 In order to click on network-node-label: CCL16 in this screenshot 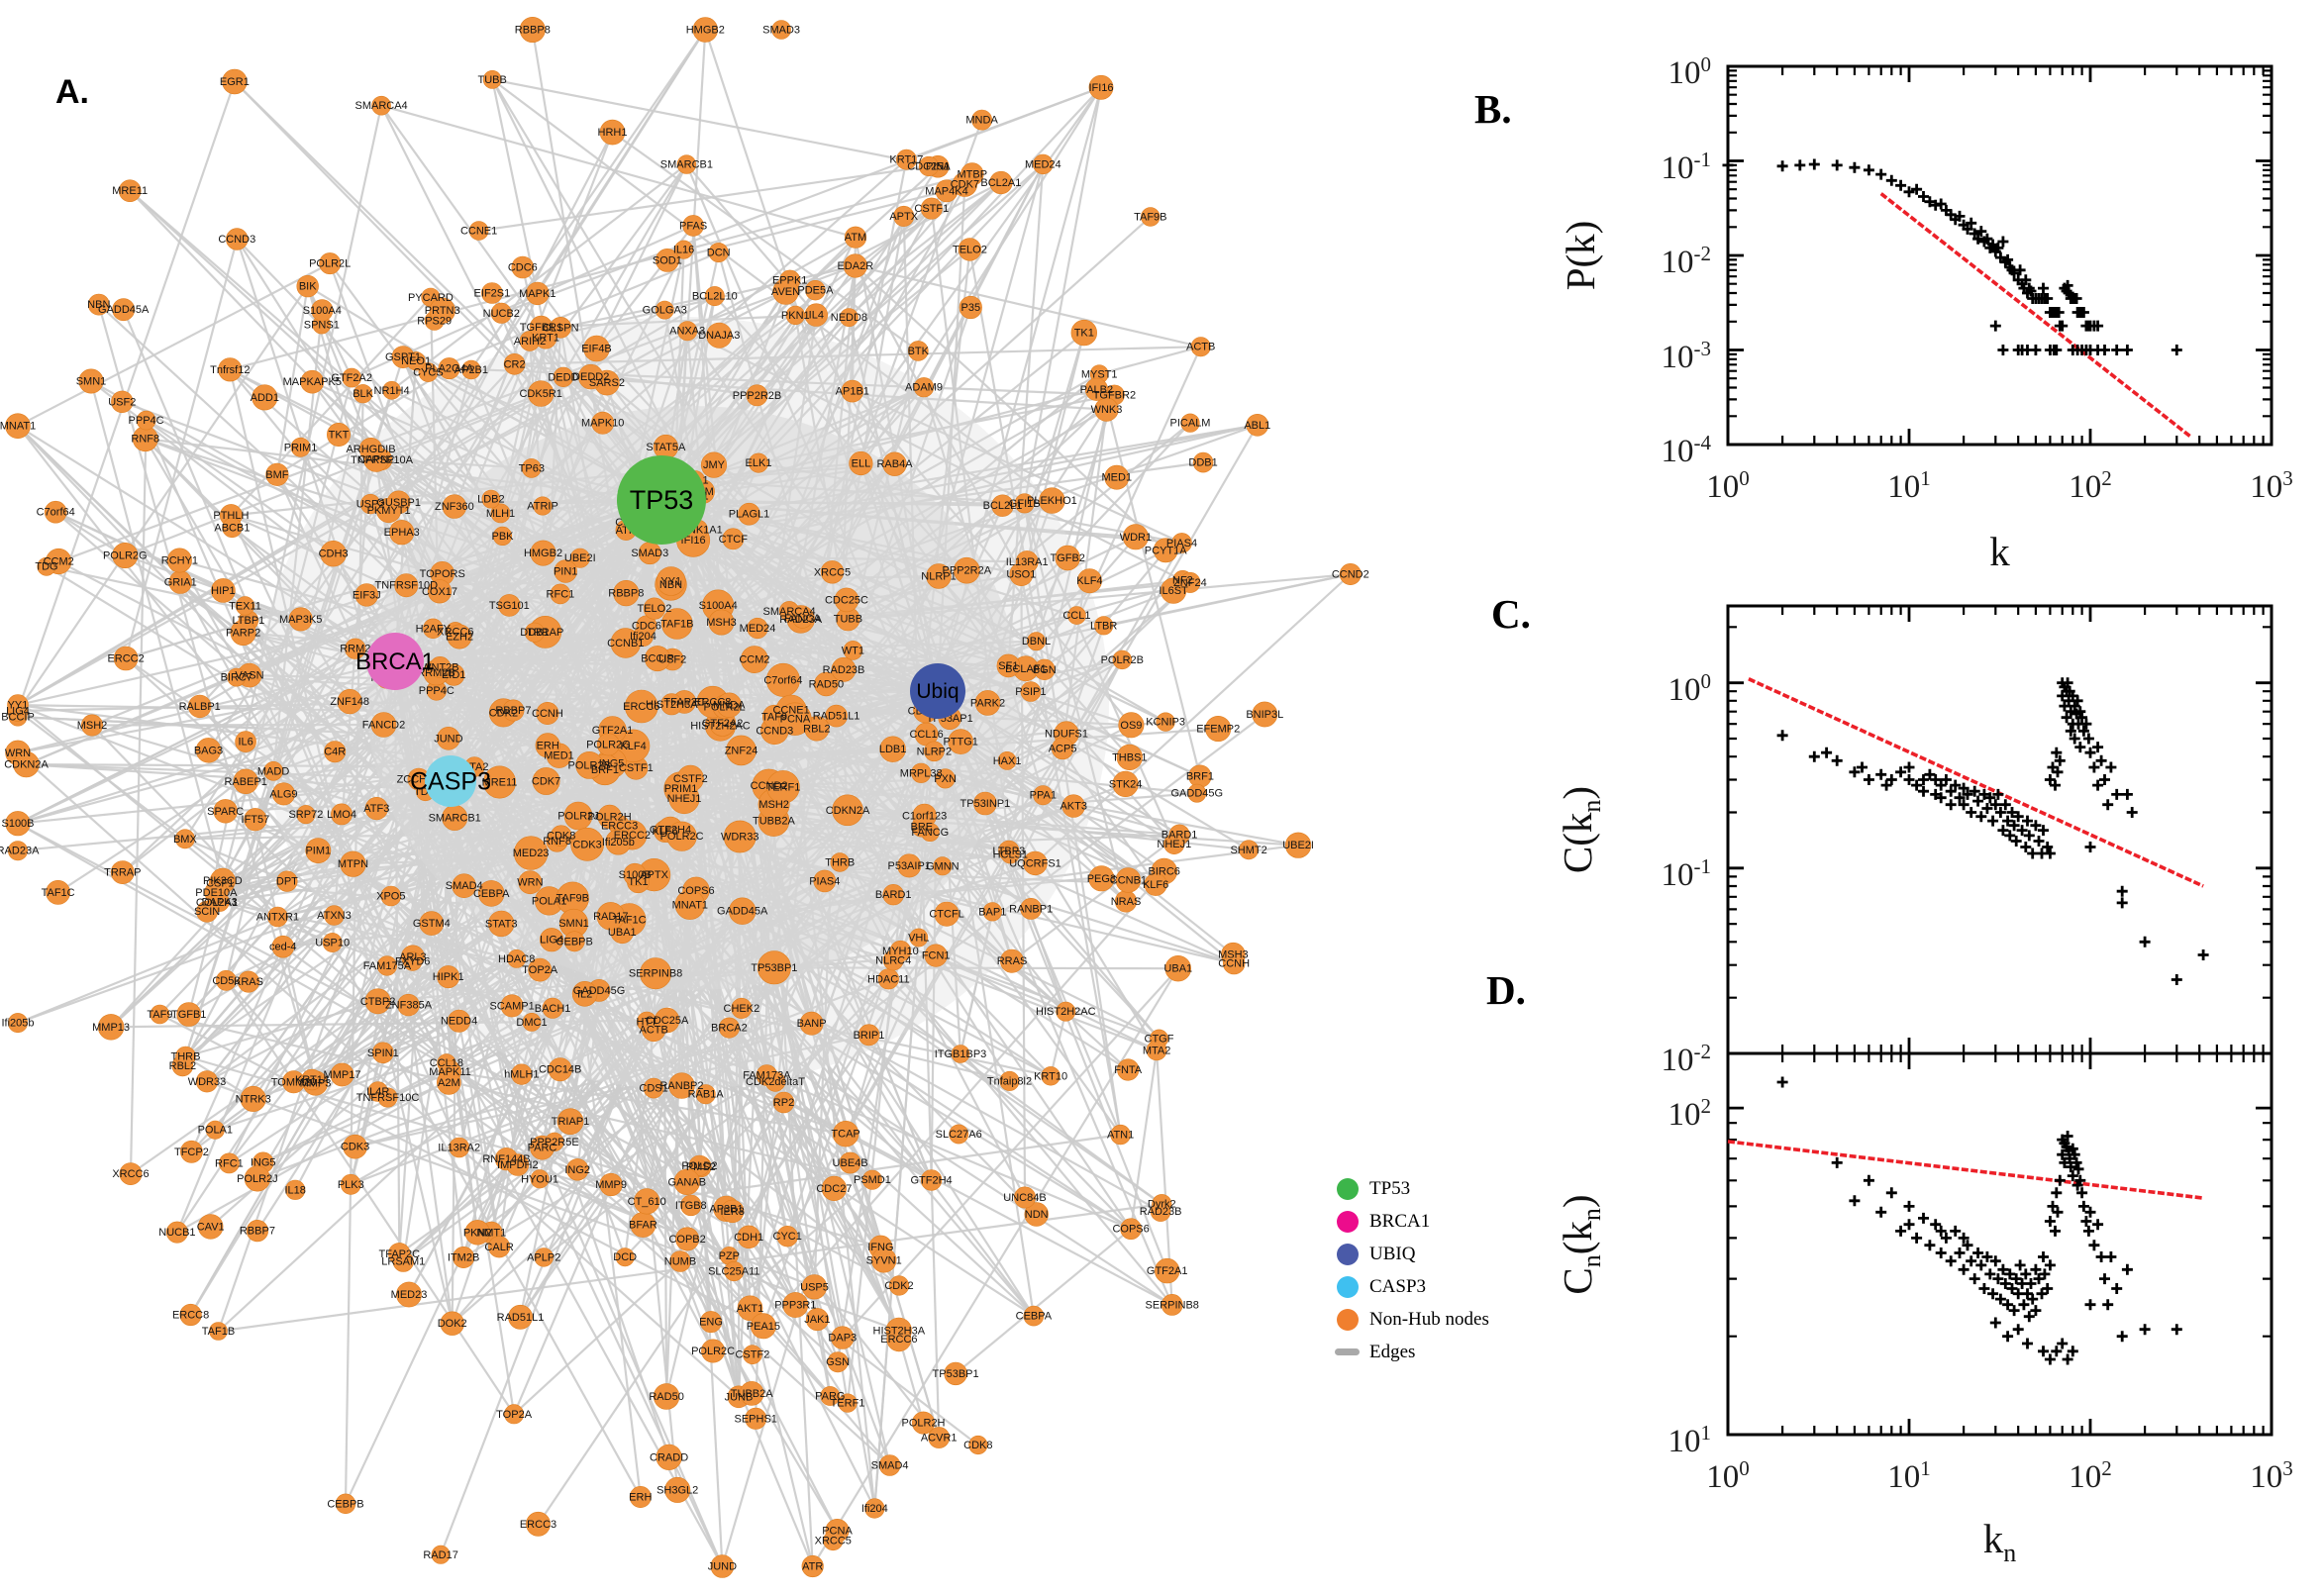, I will do `click(926, 735)`.